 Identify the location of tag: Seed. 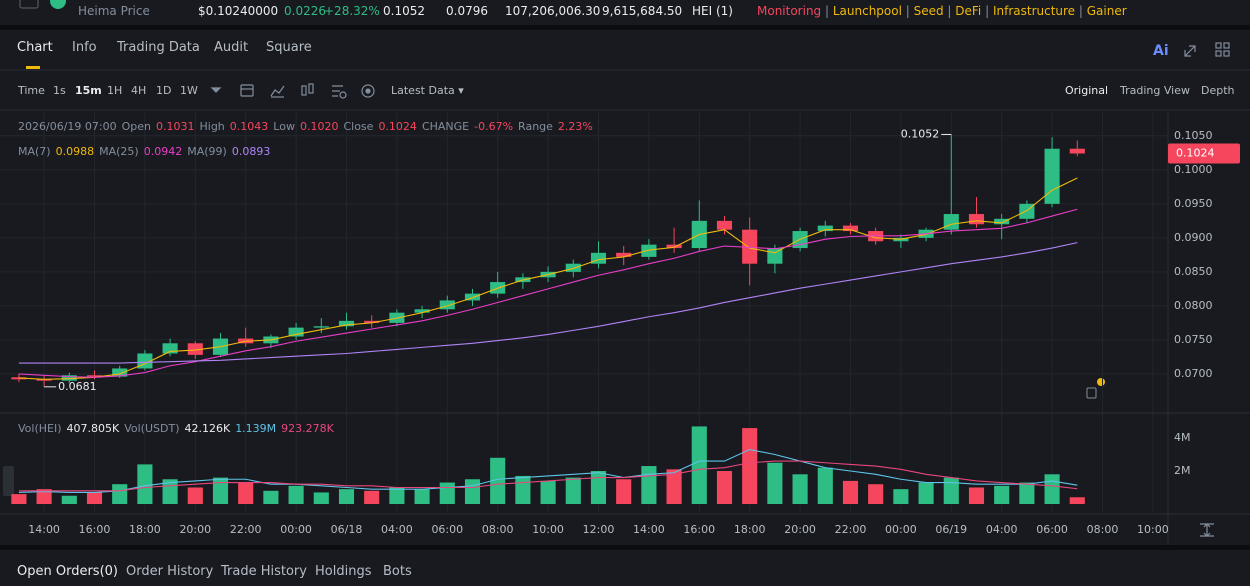
(928, 11).